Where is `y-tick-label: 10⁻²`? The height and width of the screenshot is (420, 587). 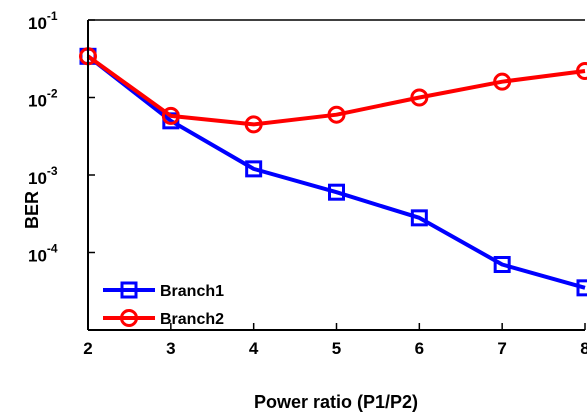
y-tick-label: 10⁻² is located at coordinates (43, 99).